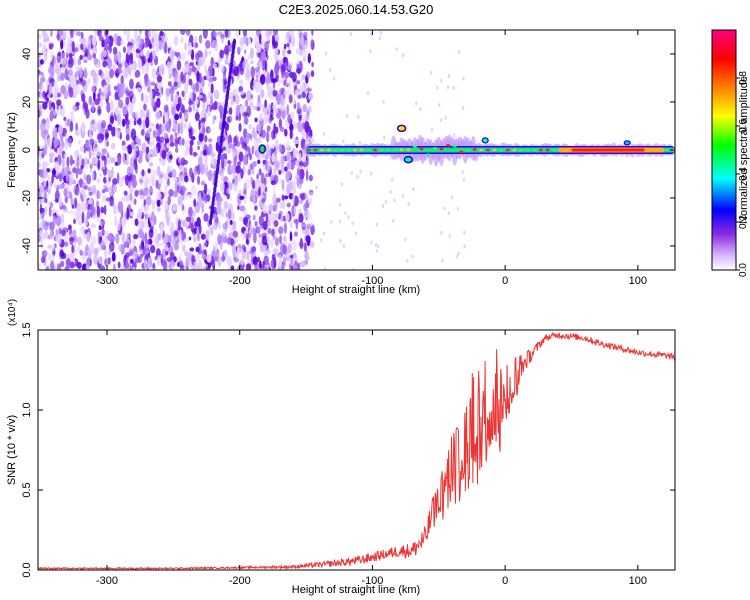 Image resolution: width=750 pixels, height=600 pixels. Describe the element at coordinates (372, 281) in the screenshot. I see `spectrogram-x-tick-label: -100` at that location.